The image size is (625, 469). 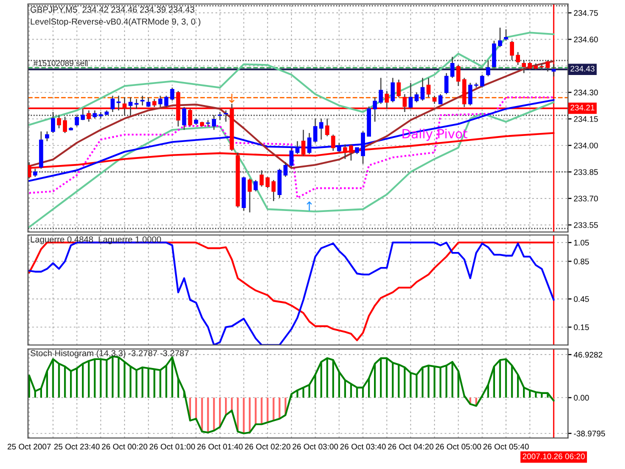 What do you see at coordinates (590, 433) in the screenshot?
I see `y-tick-label: -38.9795` at bounding box center [590, 433].